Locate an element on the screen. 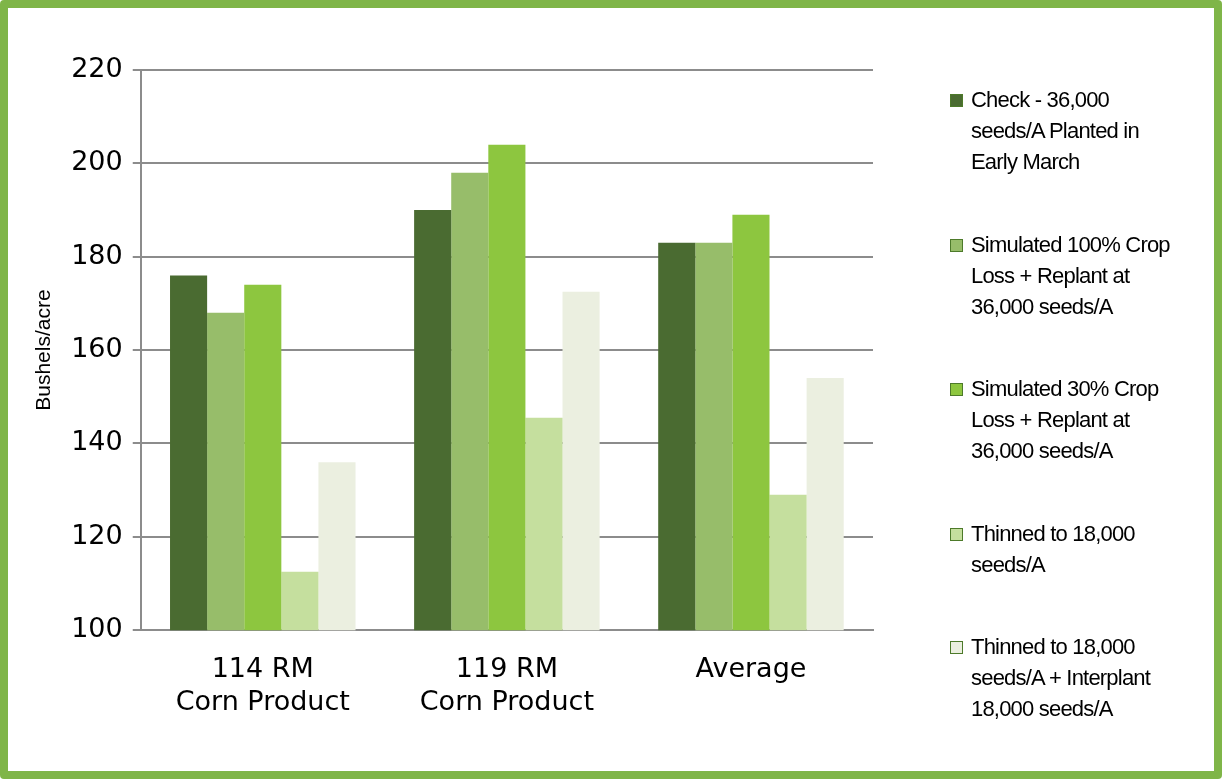 This screenshot has width=1222, height=779. x-tick-label: Average is located at coordinates (751, 668).